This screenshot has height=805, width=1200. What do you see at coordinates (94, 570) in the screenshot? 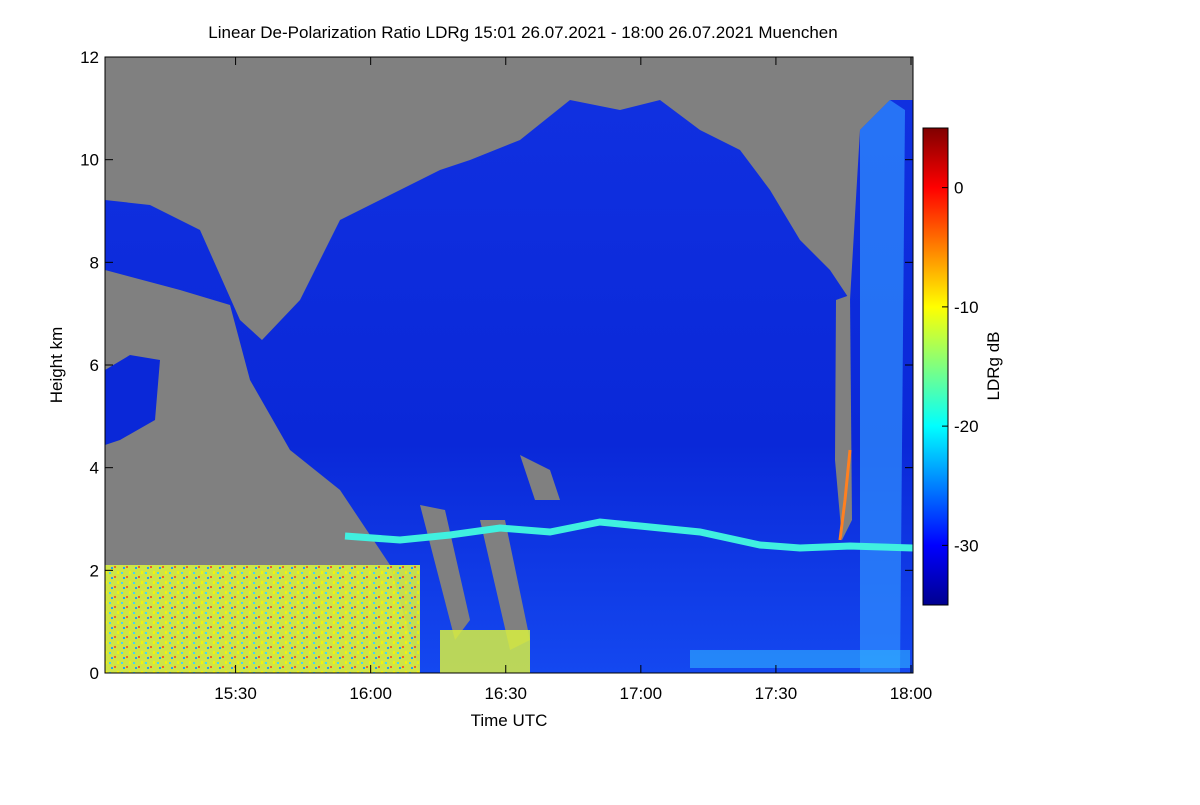
I see `y-tick-label: 2` at bounding box center [94, 570].